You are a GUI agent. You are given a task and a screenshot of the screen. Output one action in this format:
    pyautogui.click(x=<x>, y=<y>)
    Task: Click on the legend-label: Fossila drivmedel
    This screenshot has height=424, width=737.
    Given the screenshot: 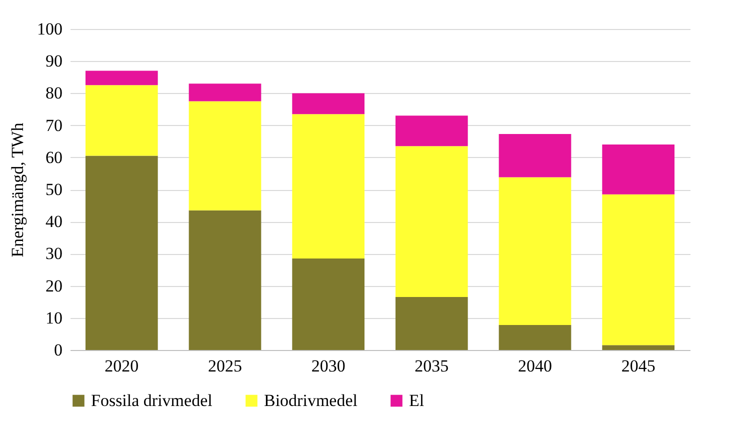 What is the action you would take?
    pyautogui.click(x=152, y=400)
    